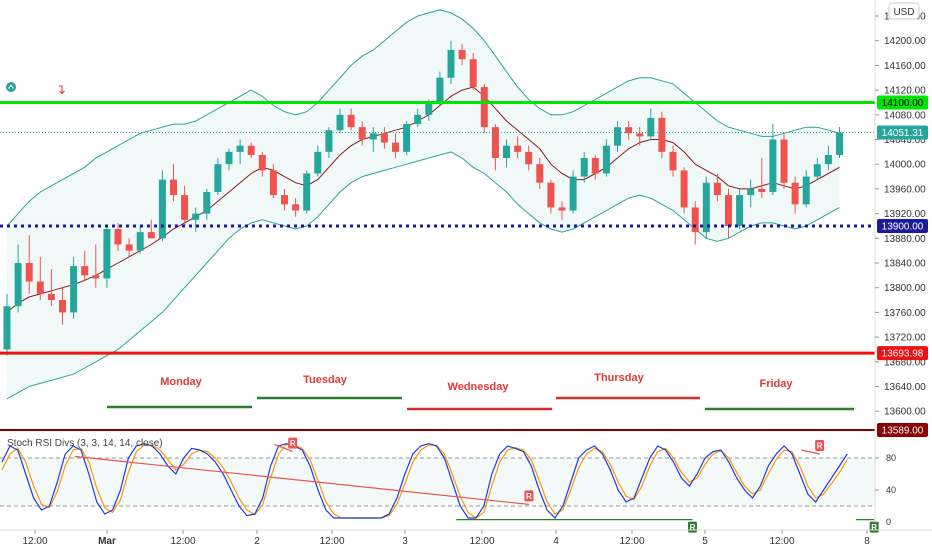 The width and height of the screenshot is (932, 555). Describe the element at coordinates (325, 380) in the screenshot. I see `day-label-tuesday: Tuesday` at that location.